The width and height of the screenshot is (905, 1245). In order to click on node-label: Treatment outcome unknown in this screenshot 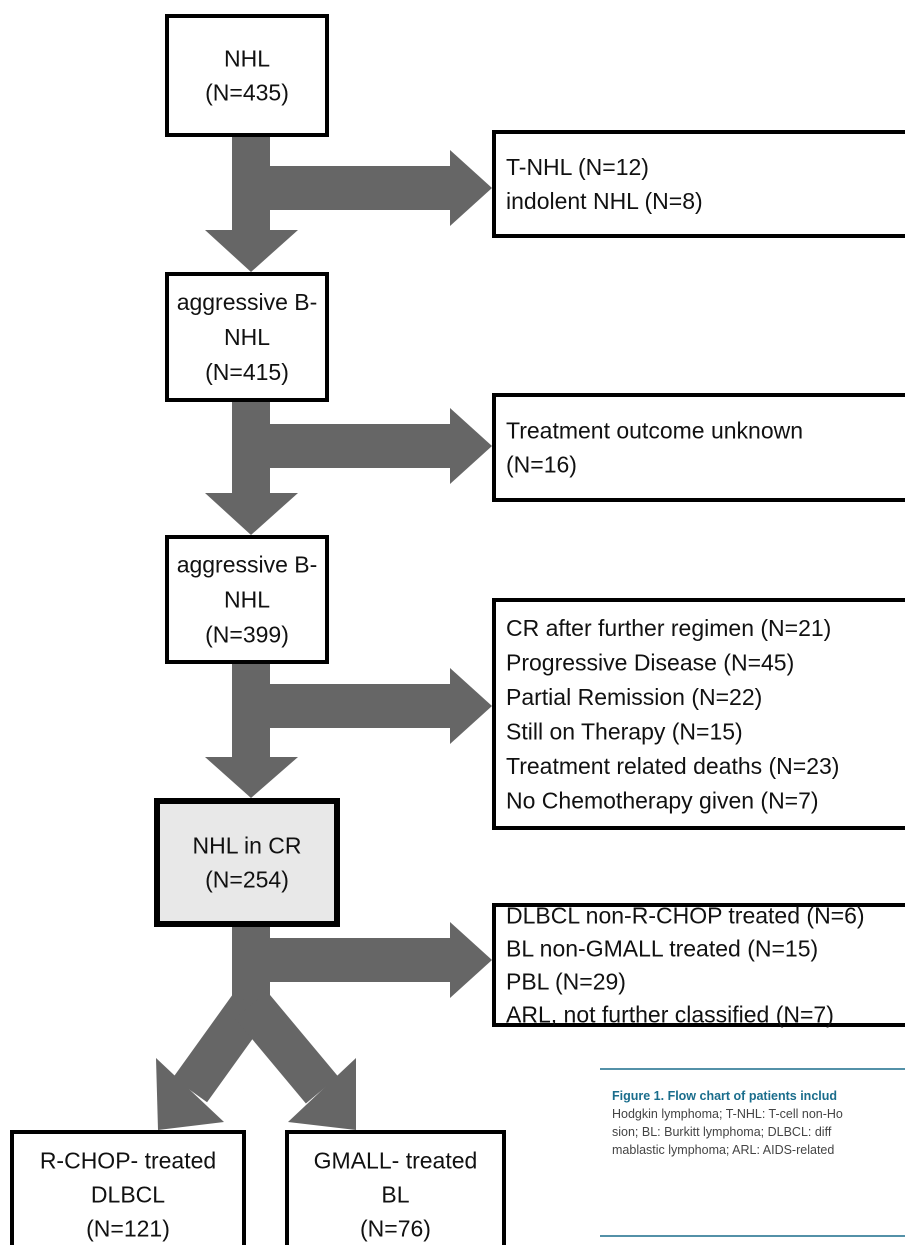, I will do `click(654, 431)`.